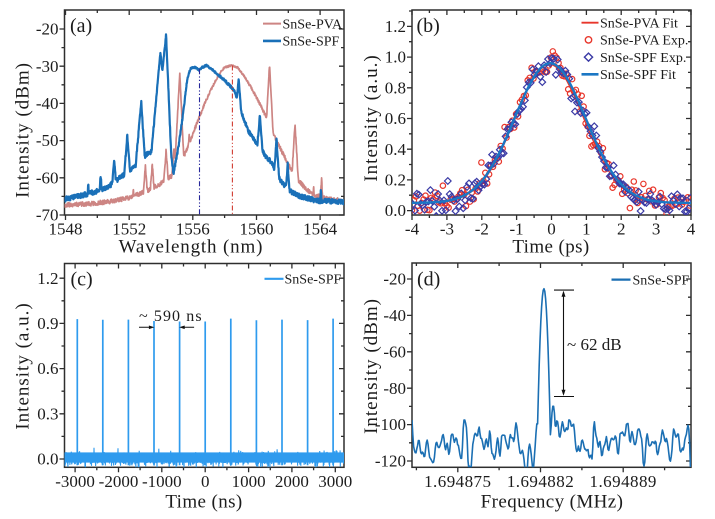  Describe the element at coordinates (47, 215) in the screenshot. I see `svg-text: -70` at that location.